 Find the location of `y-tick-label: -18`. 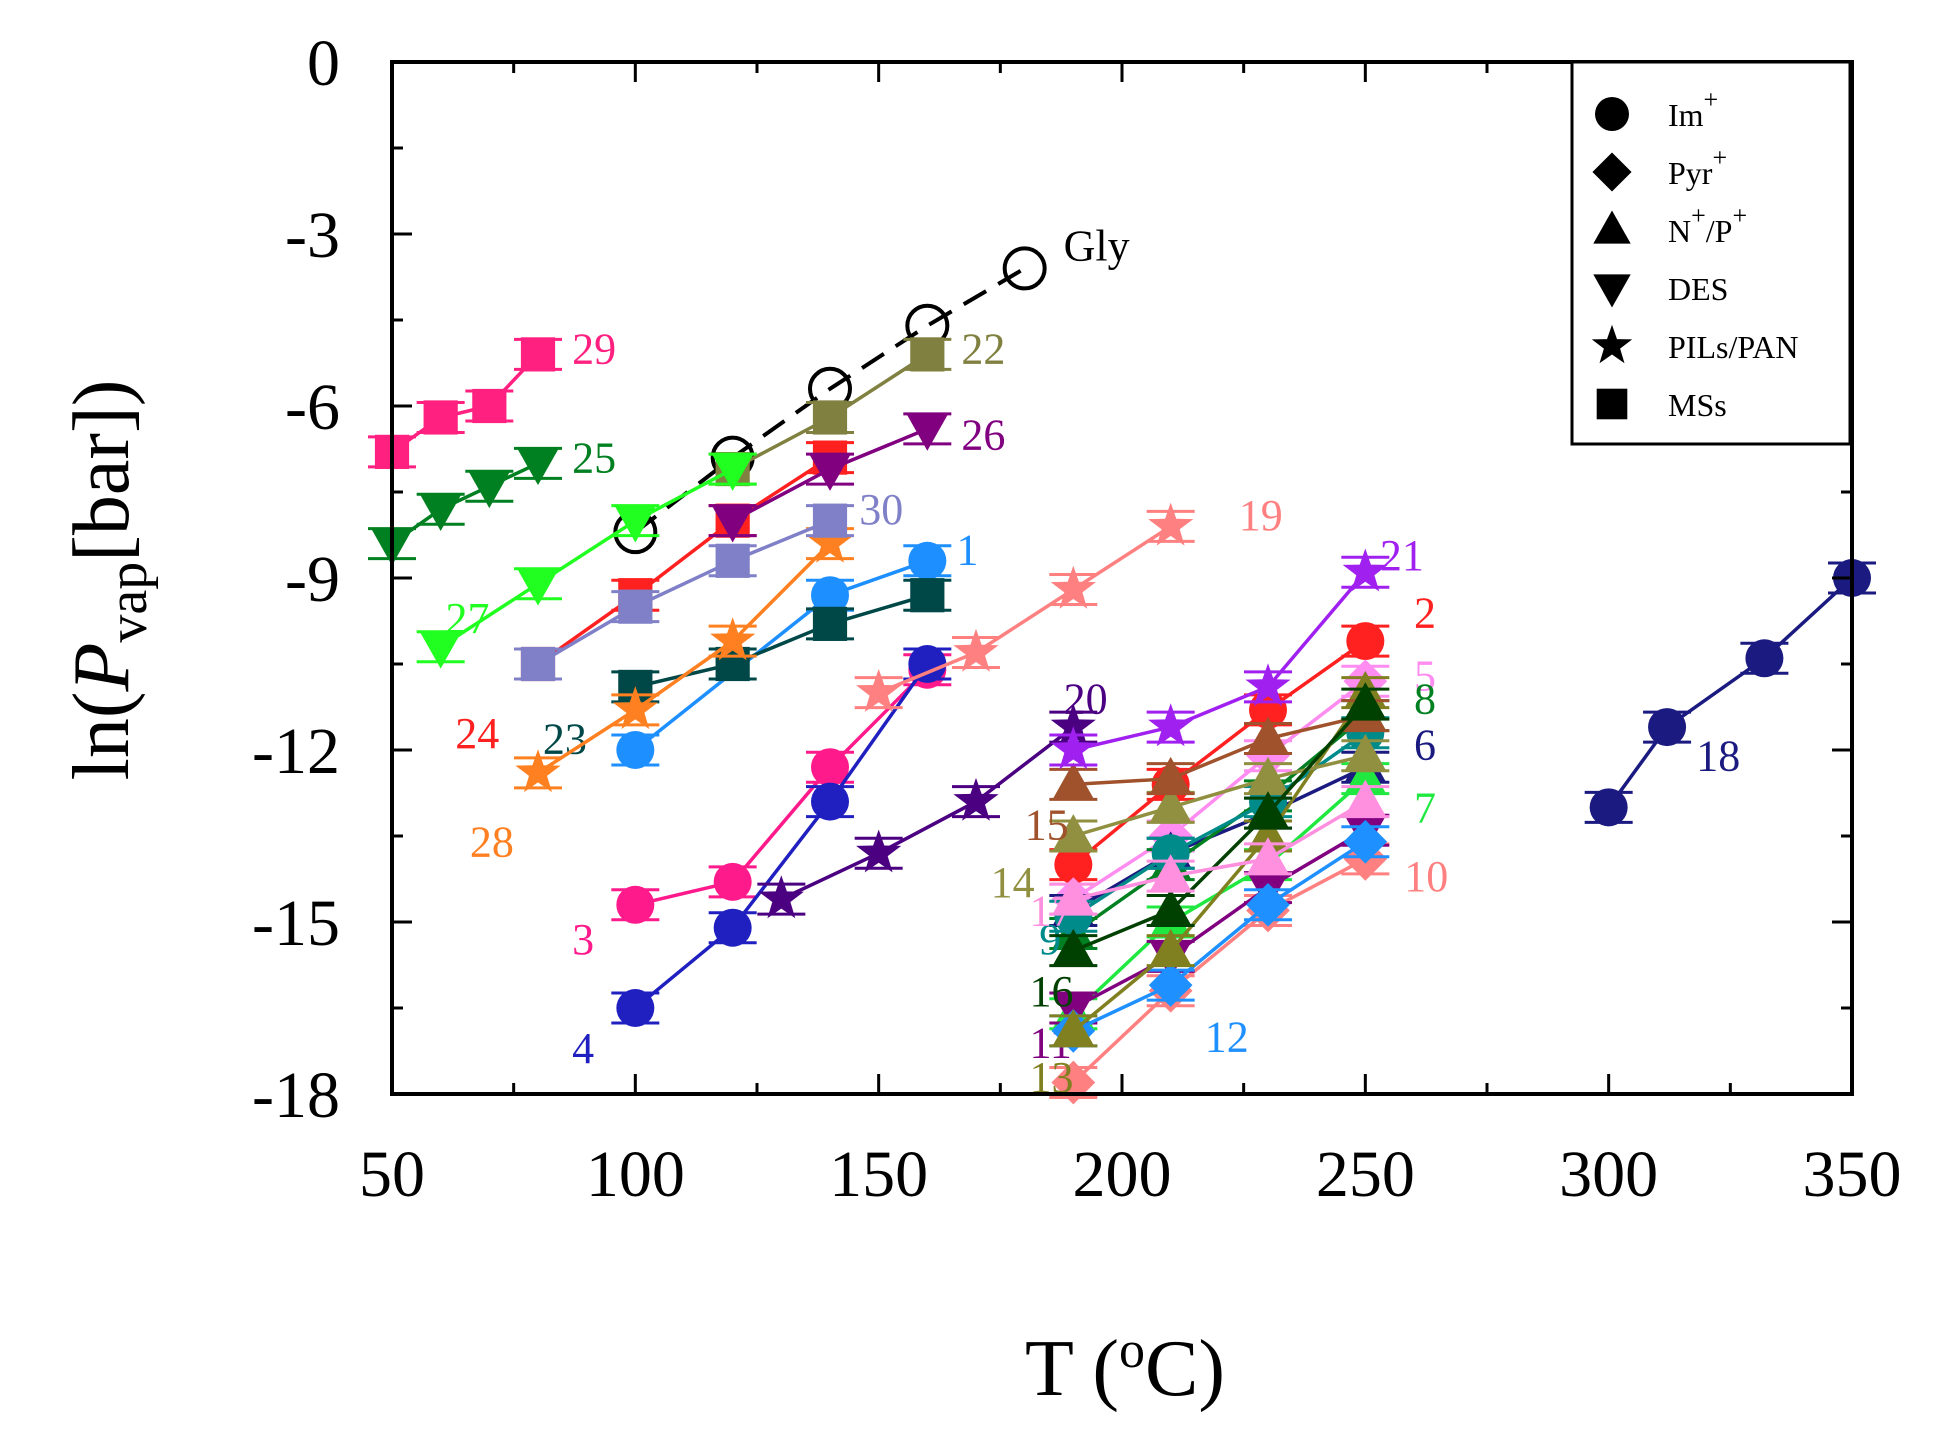

y-tick-label: -18 is located at coordinates (296, 1095).